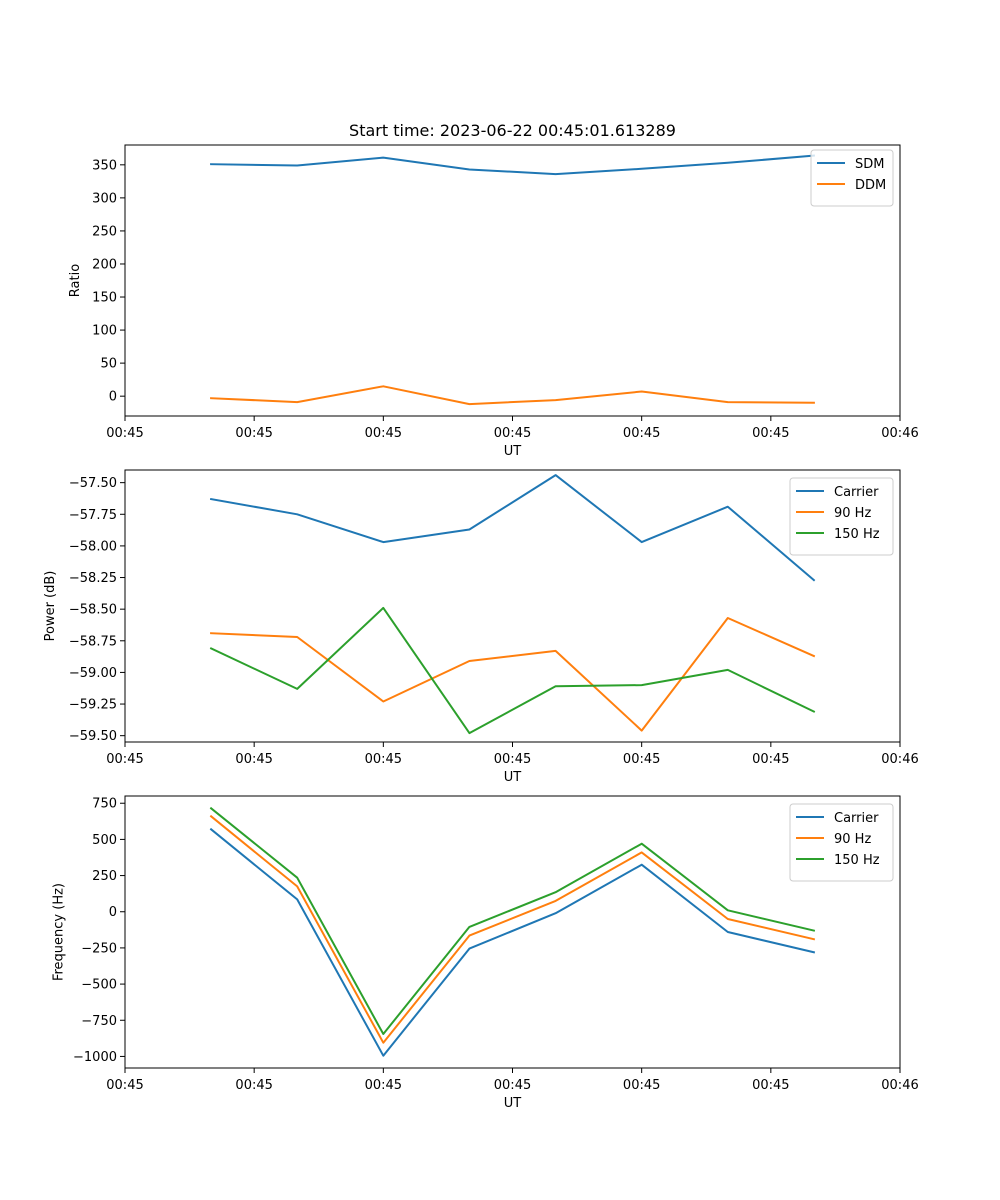 The height and width of the screenshot is (1200, 1000). Describe the element at coordinates (512, 130) in the screenshot. I see `chart-title: Start time: 2023-06-22 00:45:01.613289` at that location.